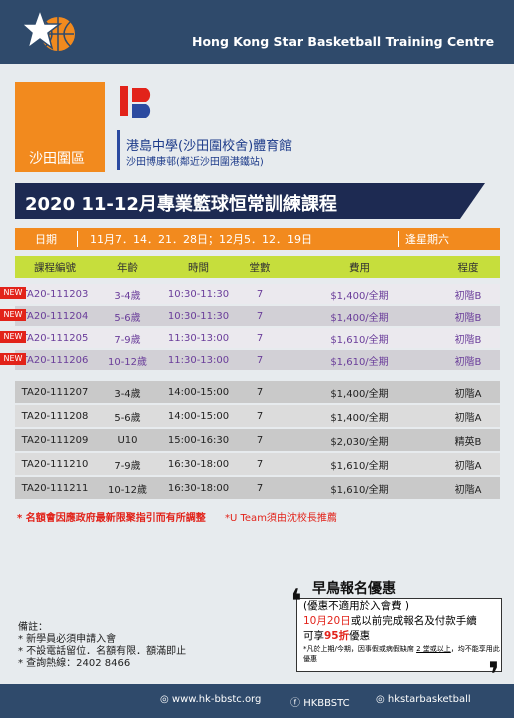 The width and height of the screenshot is (514, 718). I want to click on header-row: 課程編號 年齡 時間 堂數 費用 程度, so click(257, 267).